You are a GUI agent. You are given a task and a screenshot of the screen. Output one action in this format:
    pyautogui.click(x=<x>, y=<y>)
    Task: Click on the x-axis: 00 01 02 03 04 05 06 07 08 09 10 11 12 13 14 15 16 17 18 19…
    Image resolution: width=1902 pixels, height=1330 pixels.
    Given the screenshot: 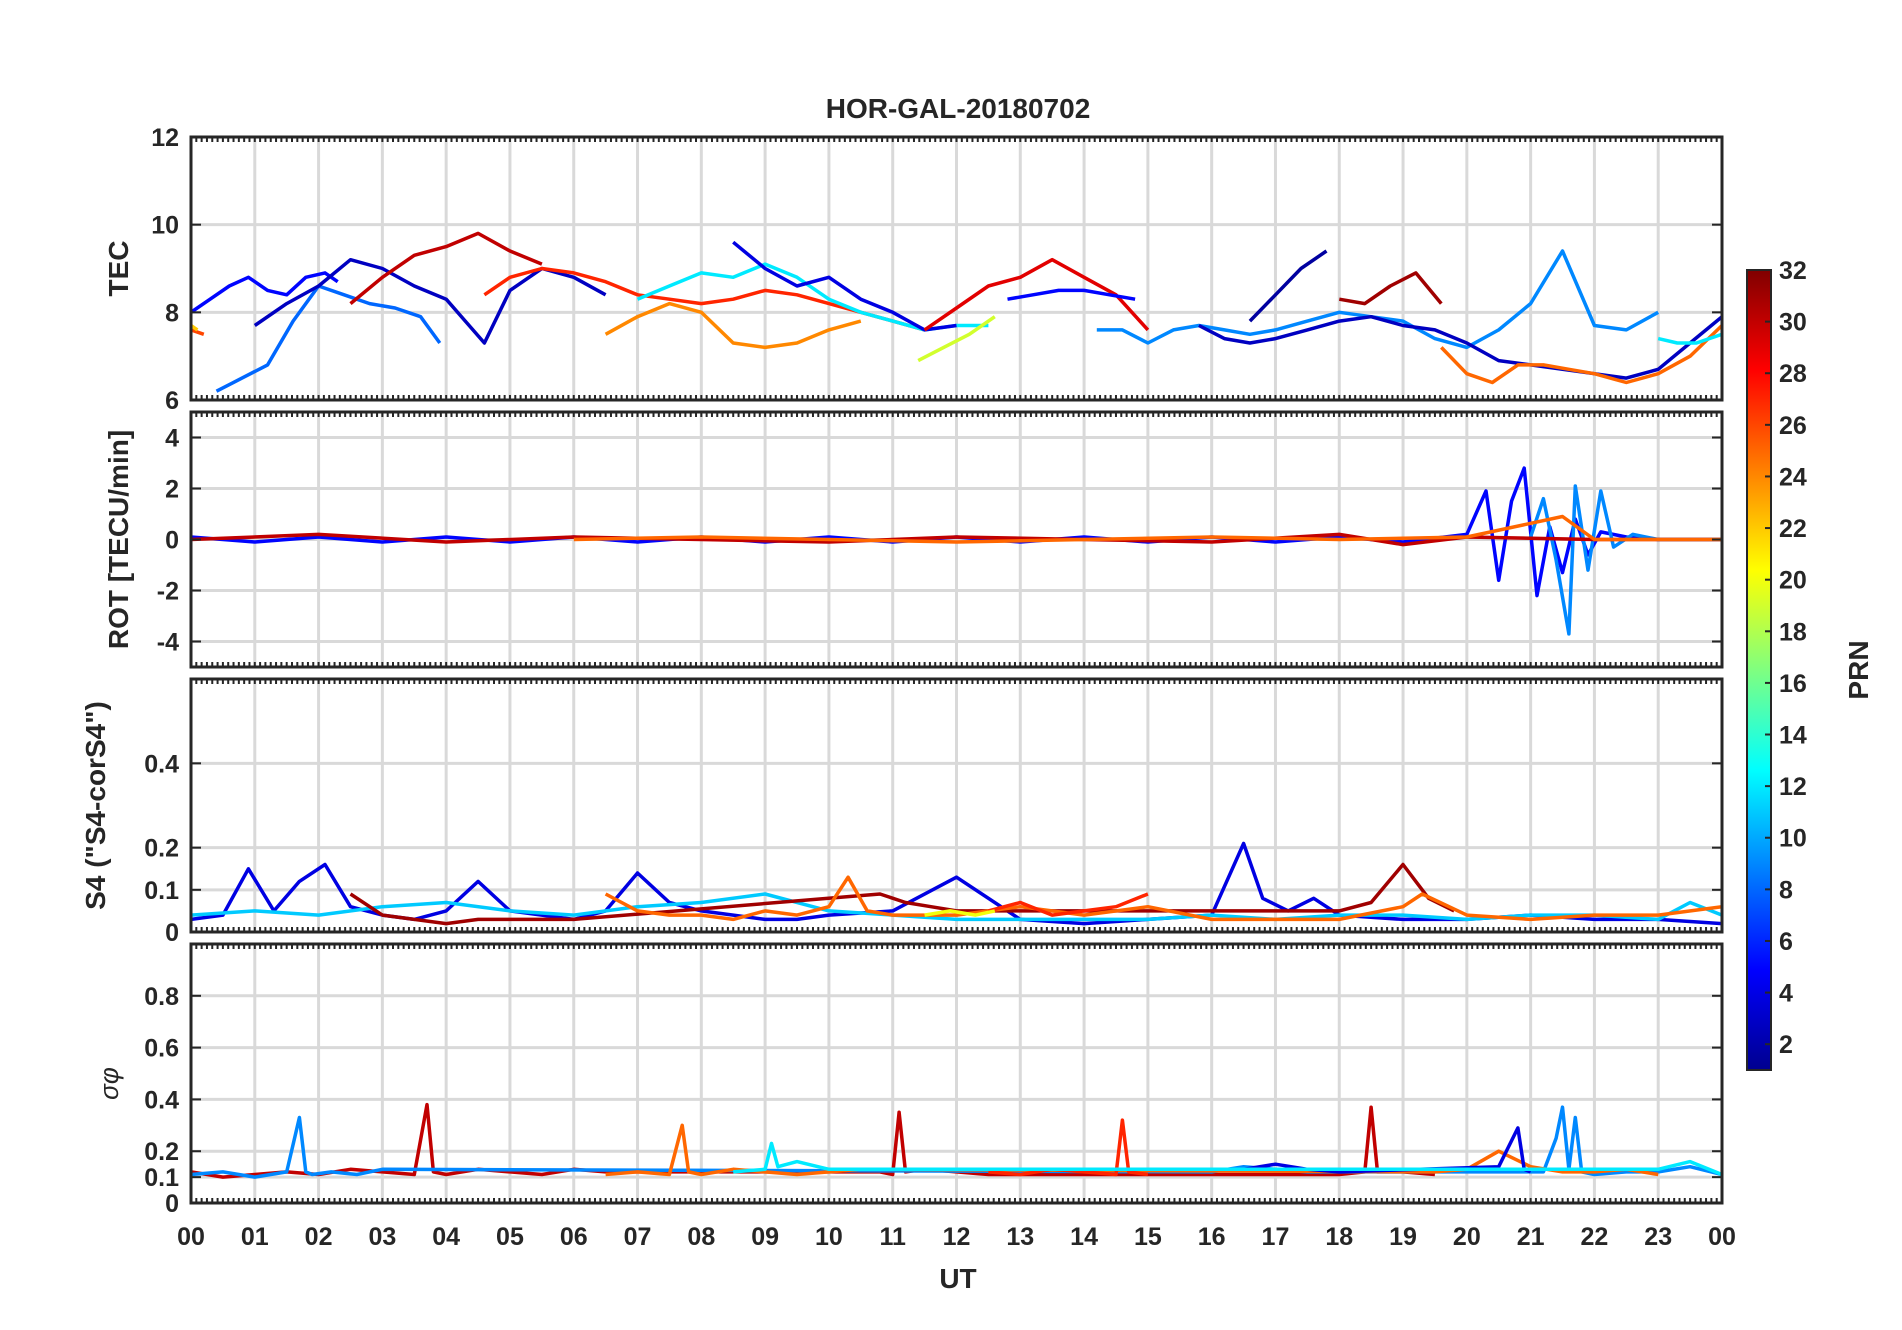 What is the action you would take?
    pyautogui.click(x=956, y=1237)
    